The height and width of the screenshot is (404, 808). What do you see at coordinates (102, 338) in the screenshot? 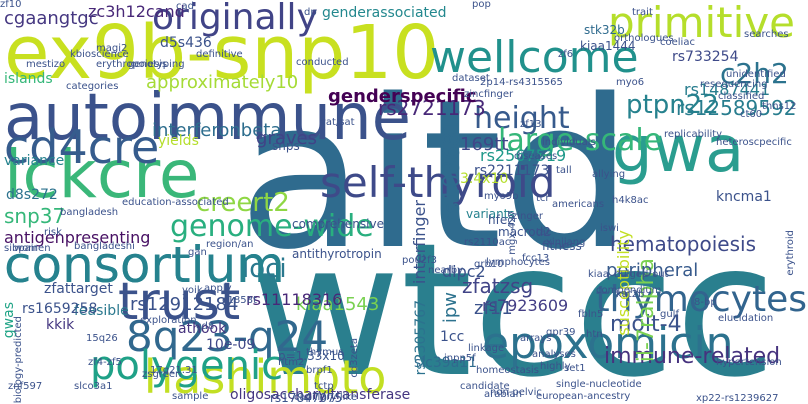
I see `cloud-word: 15q26` at bounding box center [102, 338].